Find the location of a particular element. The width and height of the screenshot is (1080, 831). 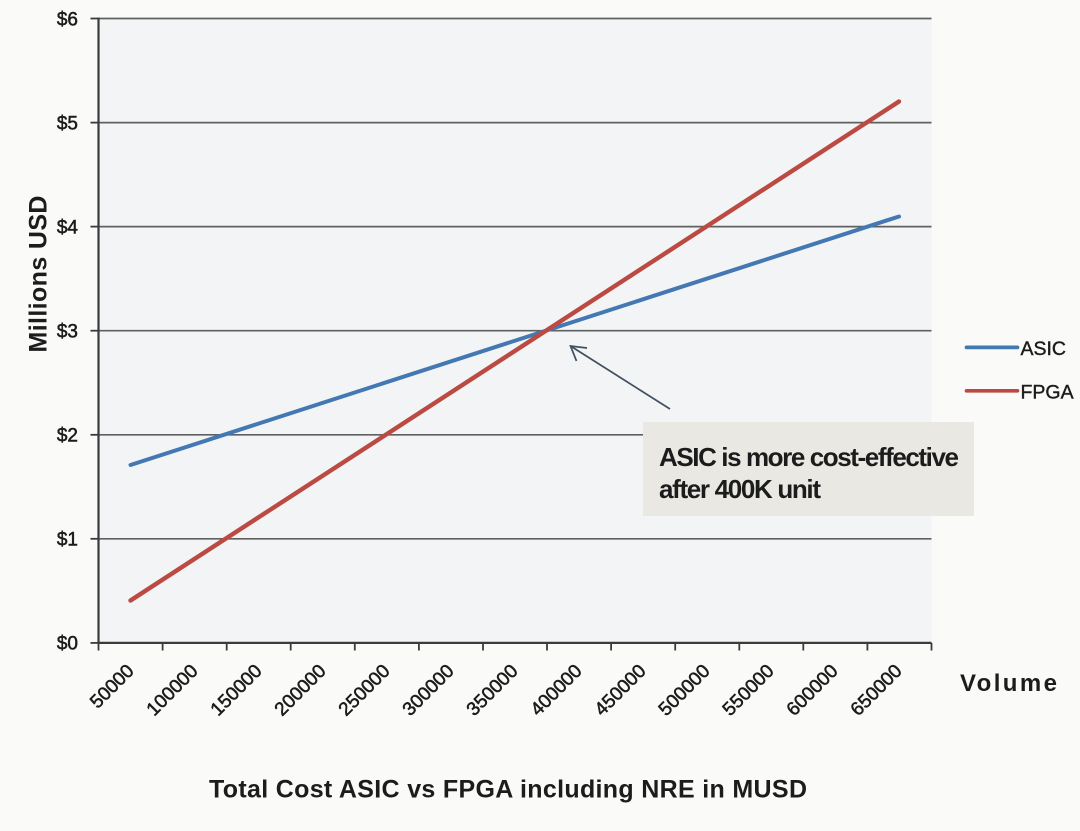

svg-text: $5 is located at coordinates (67, 123).